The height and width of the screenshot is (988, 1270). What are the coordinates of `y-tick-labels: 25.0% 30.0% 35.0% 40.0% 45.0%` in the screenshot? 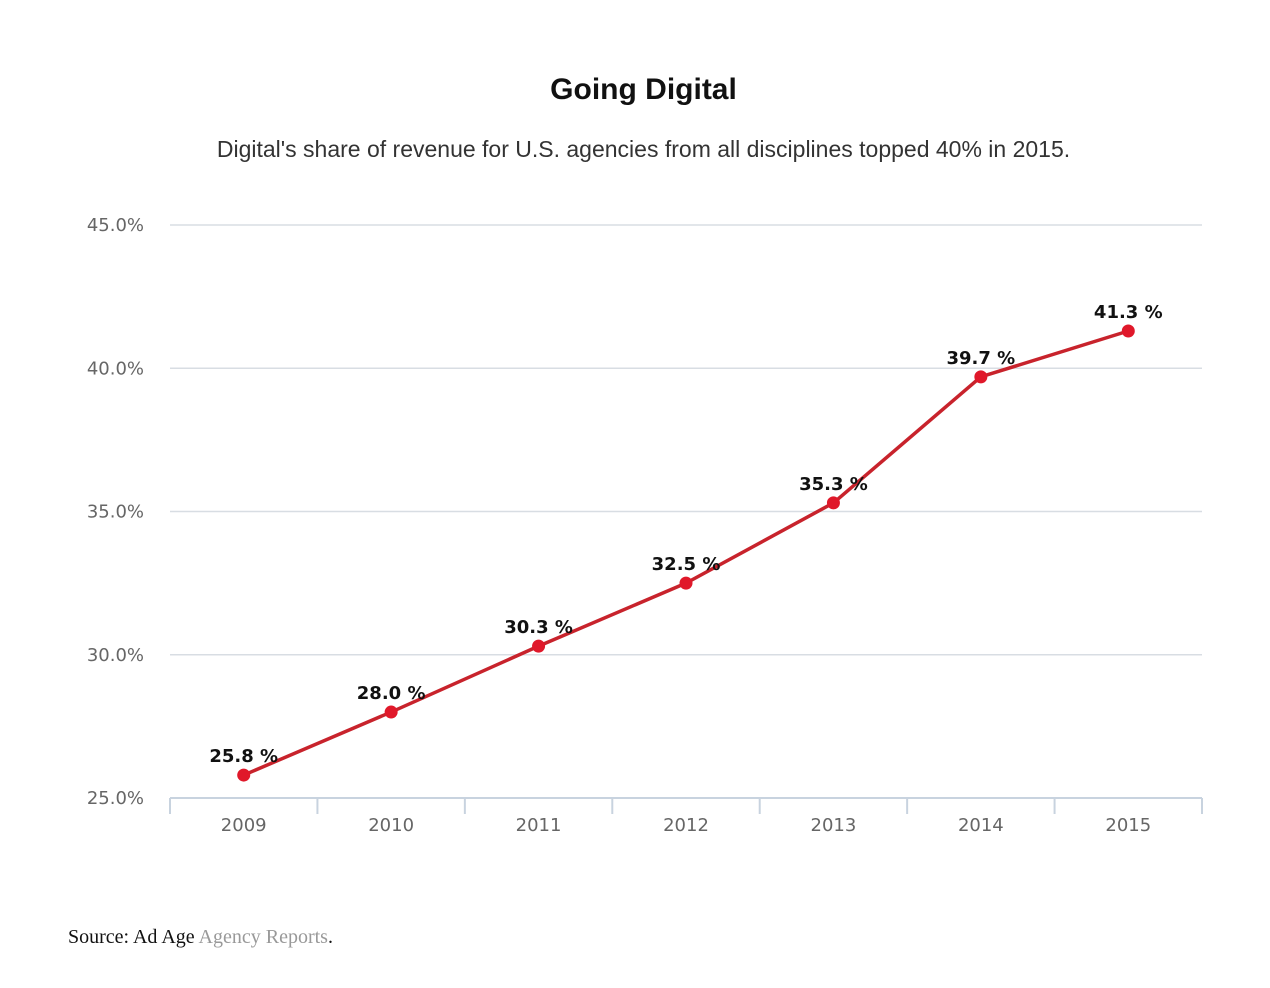 It's located at (115, 512).